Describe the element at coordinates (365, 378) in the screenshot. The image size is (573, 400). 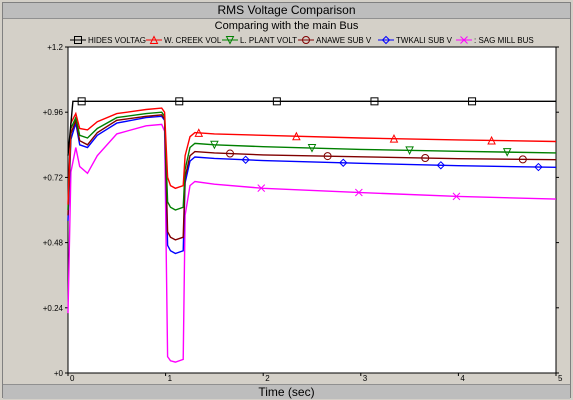
I see `x-tick-label: 3` at that location.